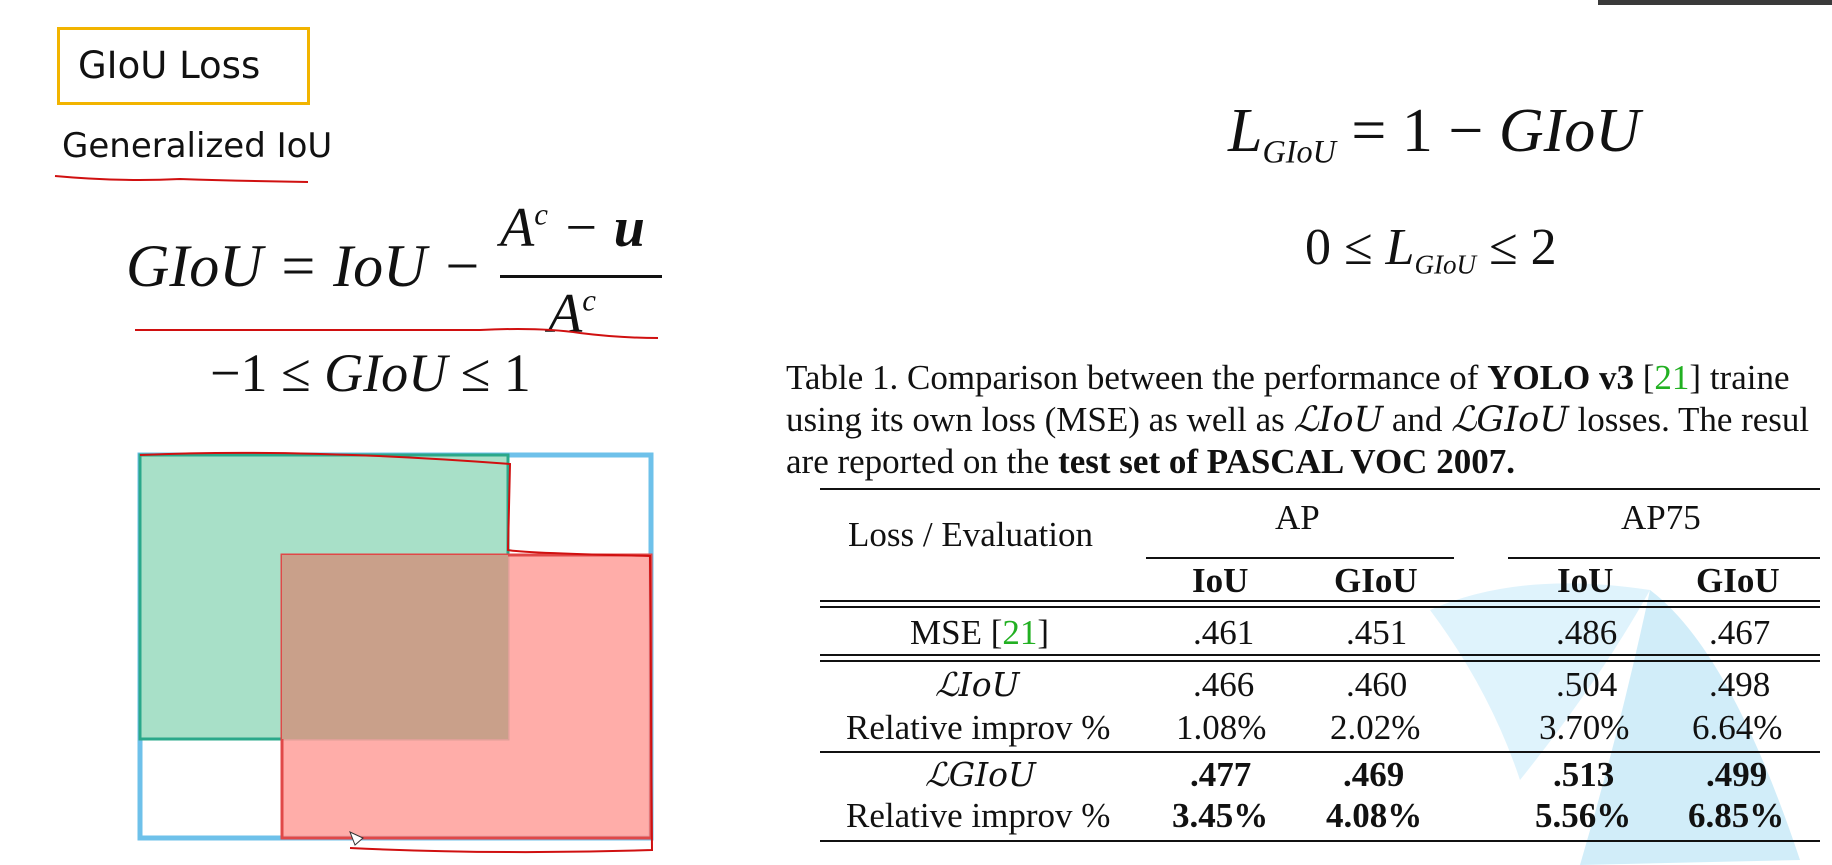 This screenshot has height=865, width=1832. What do you see at coordinates (572, 314) in the screenshot?
I see `giou-denominator: Ac` at bounding box center [572, 314].